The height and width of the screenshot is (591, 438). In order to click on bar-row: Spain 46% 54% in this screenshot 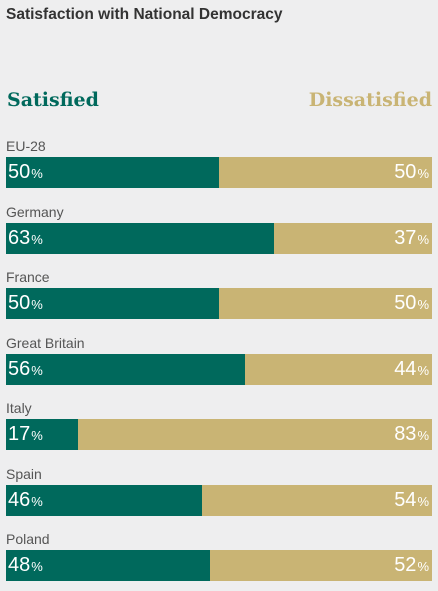, I will do `click(219, 489)`.